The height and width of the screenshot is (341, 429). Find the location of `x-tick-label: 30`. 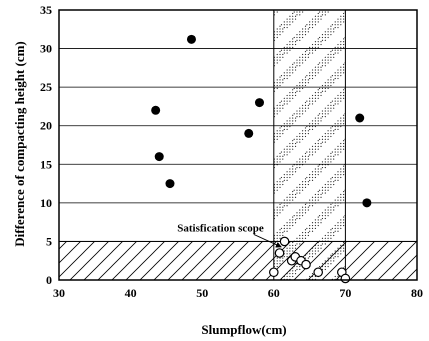

x-tick-label: 30 is located at coordinates (59, 293).